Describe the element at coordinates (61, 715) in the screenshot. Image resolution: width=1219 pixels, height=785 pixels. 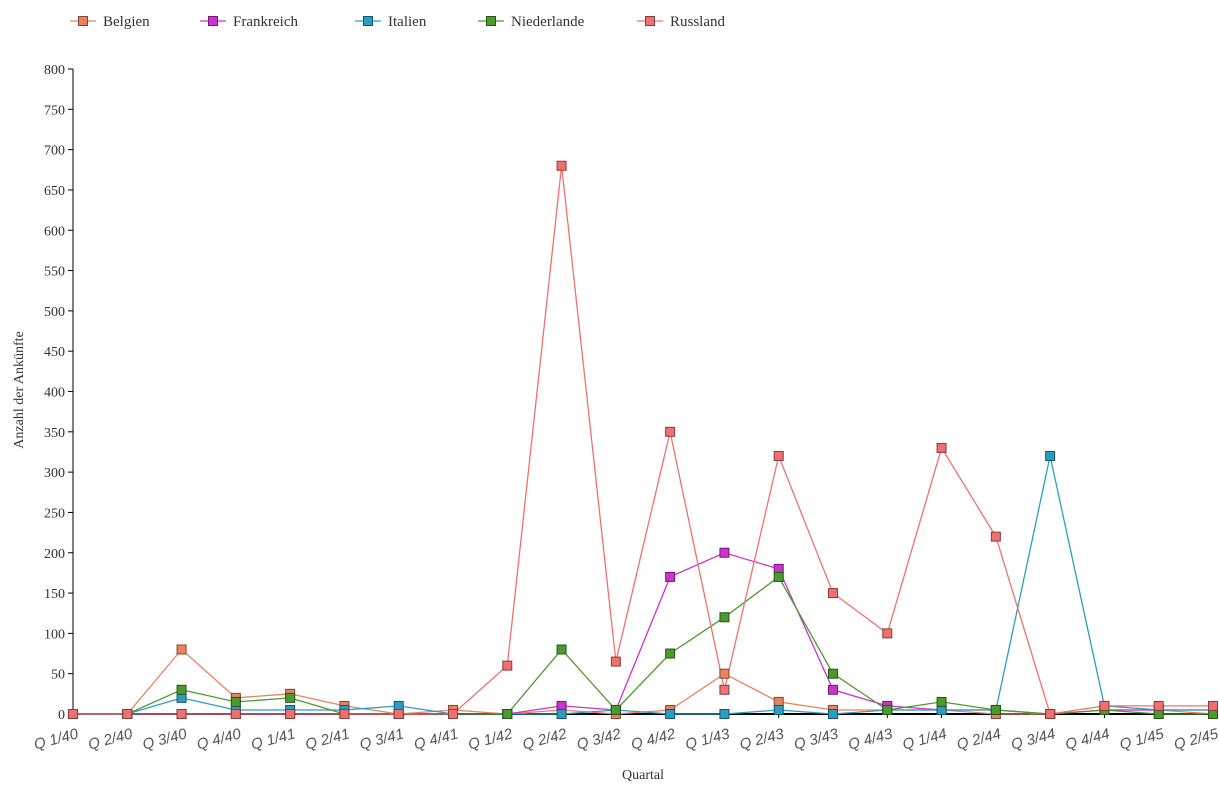
I see `y-tick-label: 0` at that location.